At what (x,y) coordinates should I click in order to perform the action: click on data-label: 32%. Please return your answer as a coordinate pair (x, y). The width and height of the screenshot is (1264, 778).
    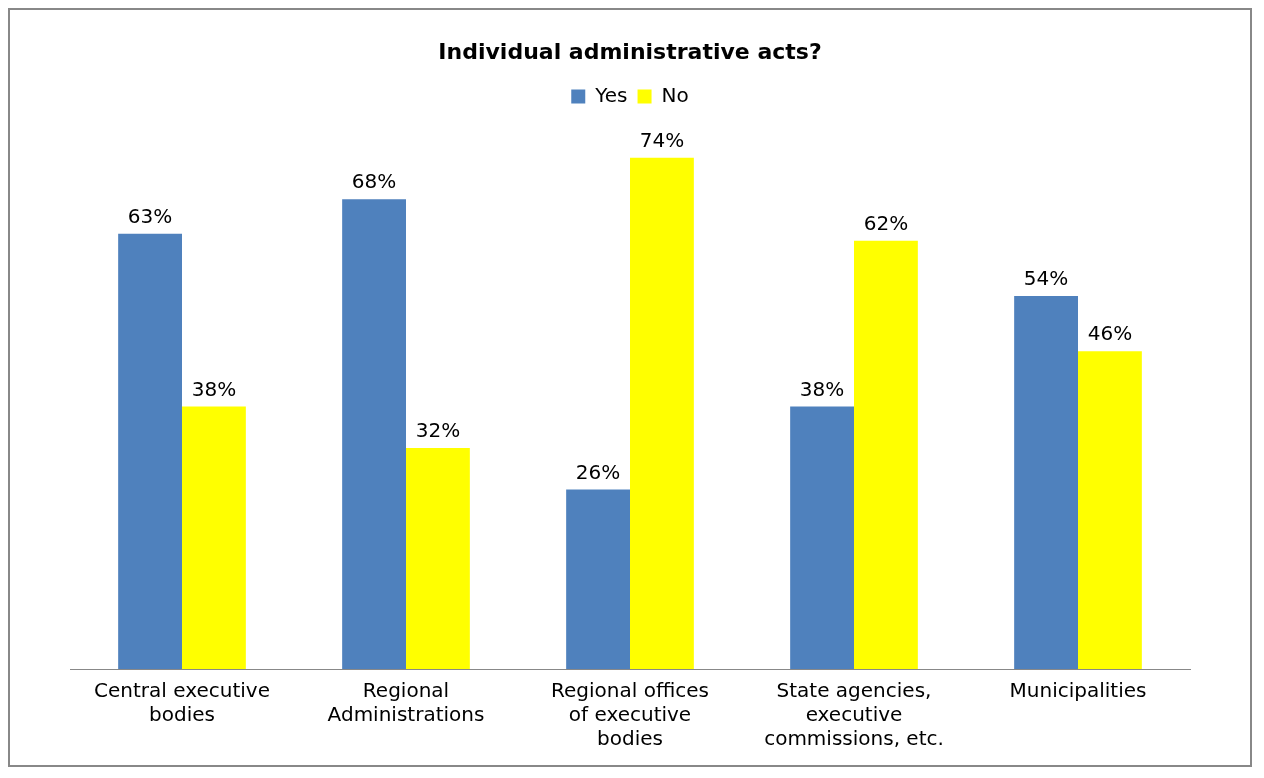
    Looking at the image, I should click on (438, 430).